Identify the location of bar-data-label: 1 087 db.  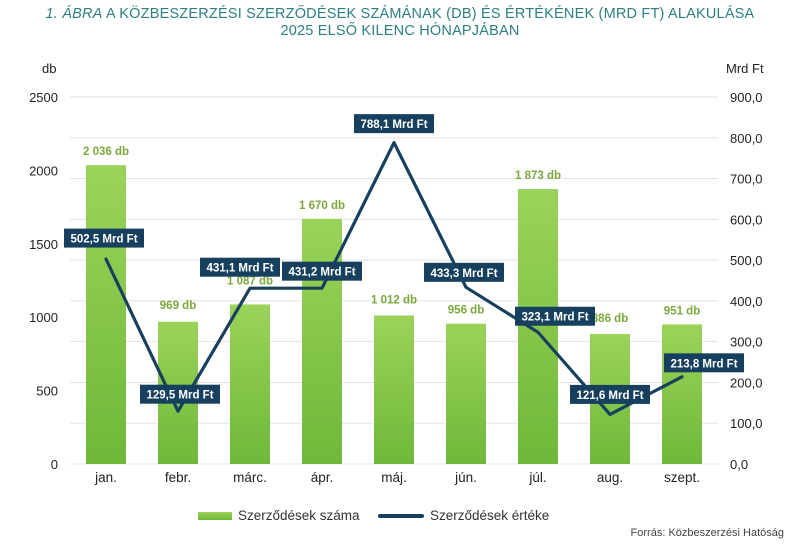
(250, 281).